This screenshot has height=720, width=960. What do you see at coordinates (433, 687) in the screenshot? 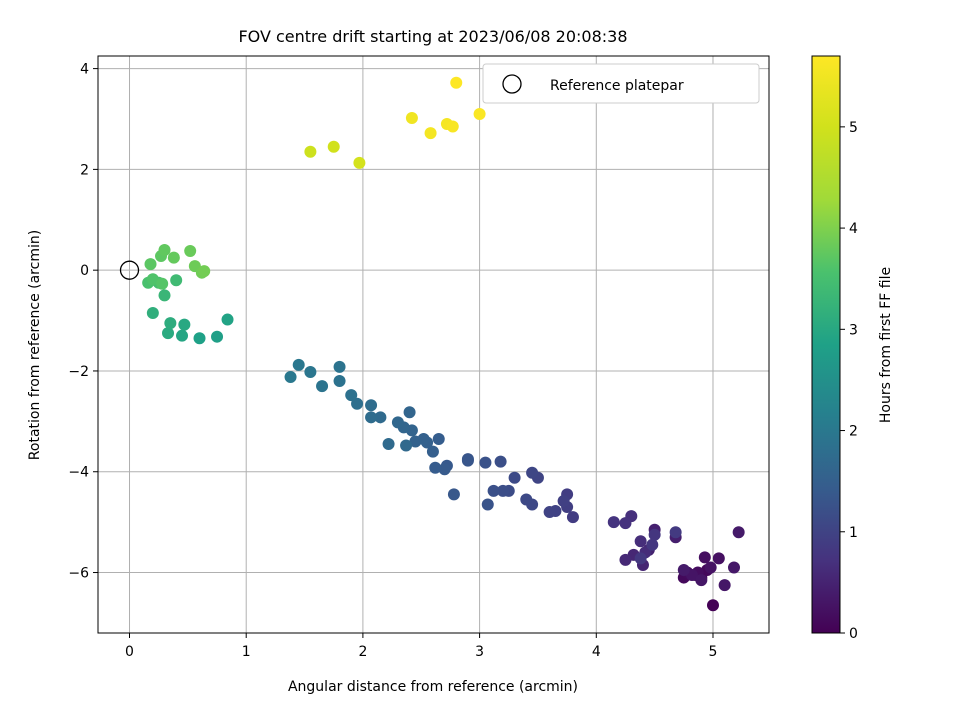
I see `x-axis-label: Angular distance from reference (arcmin)` at bounding box center [433, 687].